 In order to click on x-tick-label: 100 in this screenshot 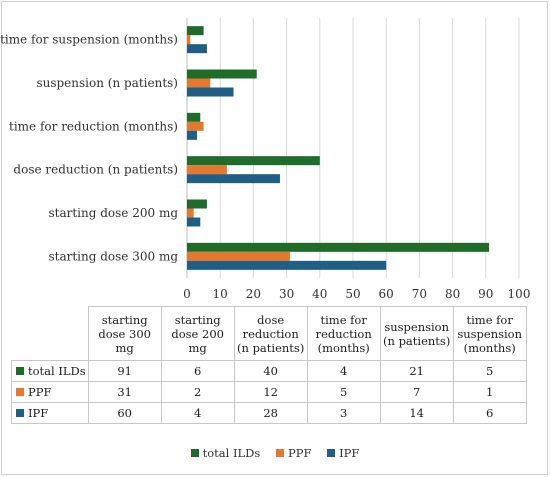, I will do `click(519, 294)`.